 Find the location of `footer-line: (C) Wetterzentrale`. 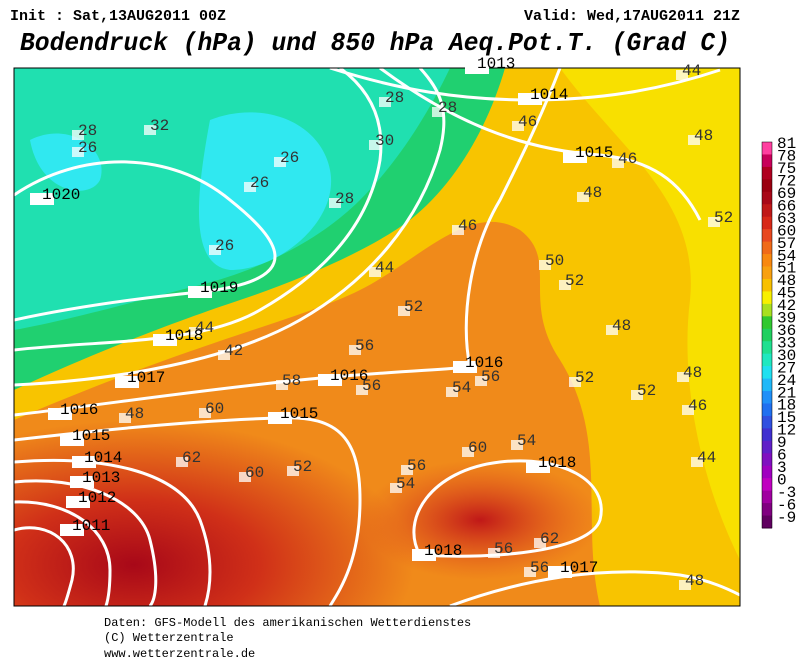

footer-line: (C) Wetterzentrale is located at coordinates (169, 638).